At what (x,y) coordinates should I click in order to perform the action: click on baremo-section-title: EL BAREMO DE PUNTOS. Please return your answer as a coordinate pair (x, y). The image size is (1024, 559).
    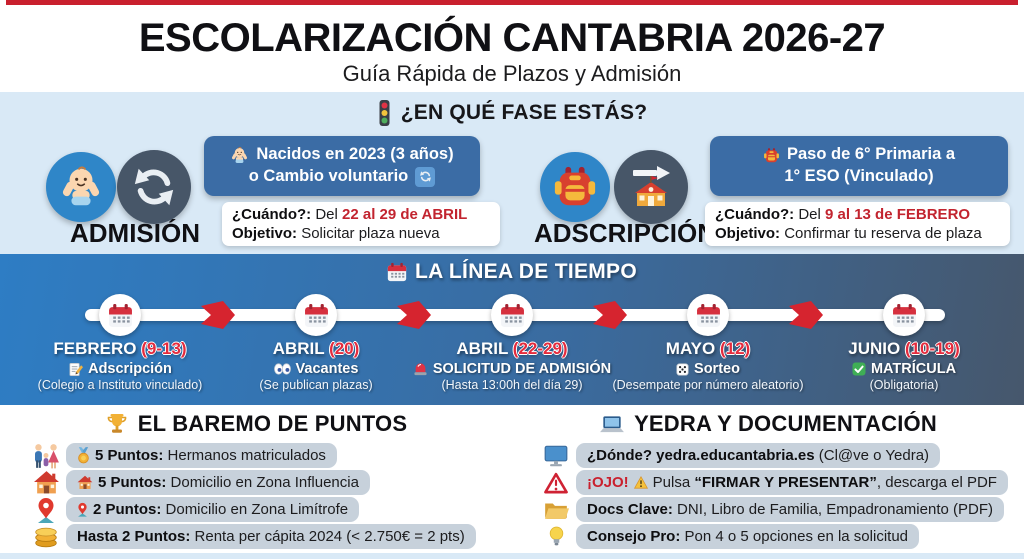
    Looking at the image, I should click on (256, 424).